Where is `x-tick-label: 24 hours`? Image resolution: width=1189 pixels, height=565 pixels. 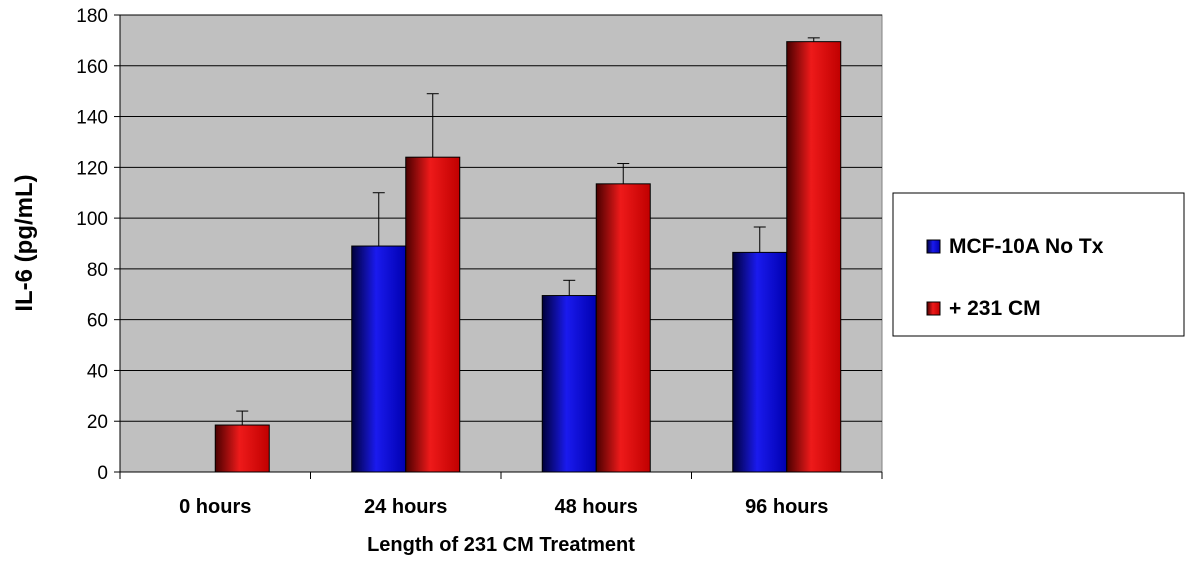 x-tick-label: 24 hours is located at coordinates (405, 507).